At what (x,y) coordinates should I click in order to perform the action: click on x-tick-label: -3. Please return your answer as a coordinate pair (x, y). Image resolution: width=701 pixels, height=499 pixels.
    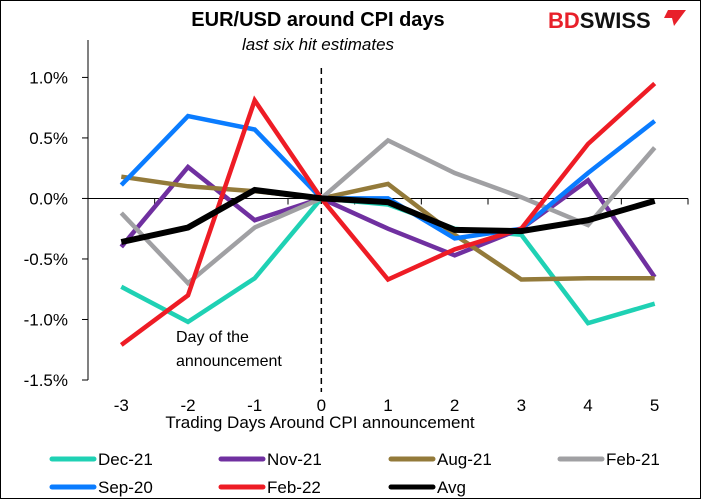
    Looking at the image, I should click on (121, 405).